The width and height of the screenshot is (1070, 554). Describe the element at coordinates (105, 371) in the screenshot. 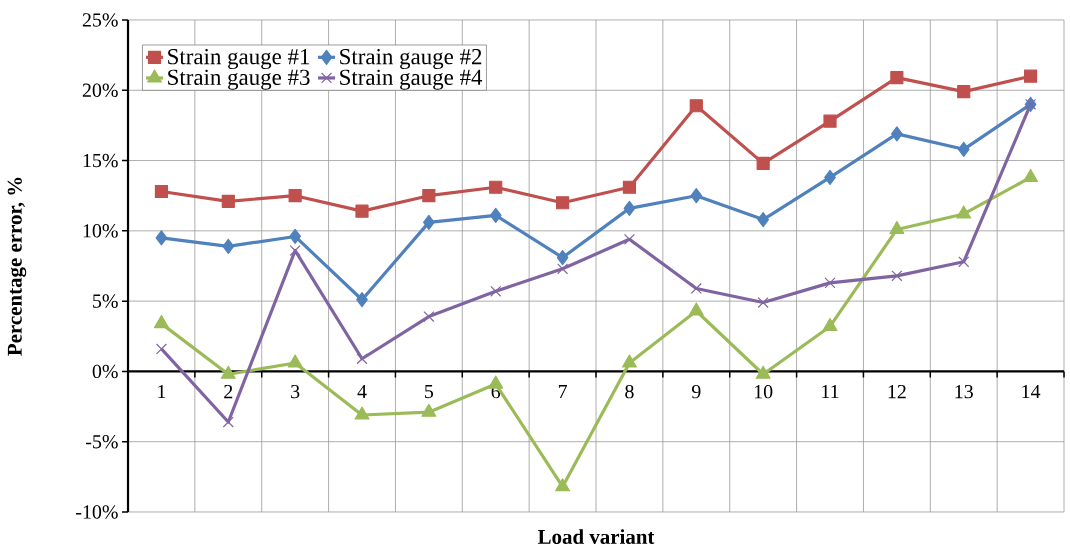

I see `y-tick-label: 0%` at that location.